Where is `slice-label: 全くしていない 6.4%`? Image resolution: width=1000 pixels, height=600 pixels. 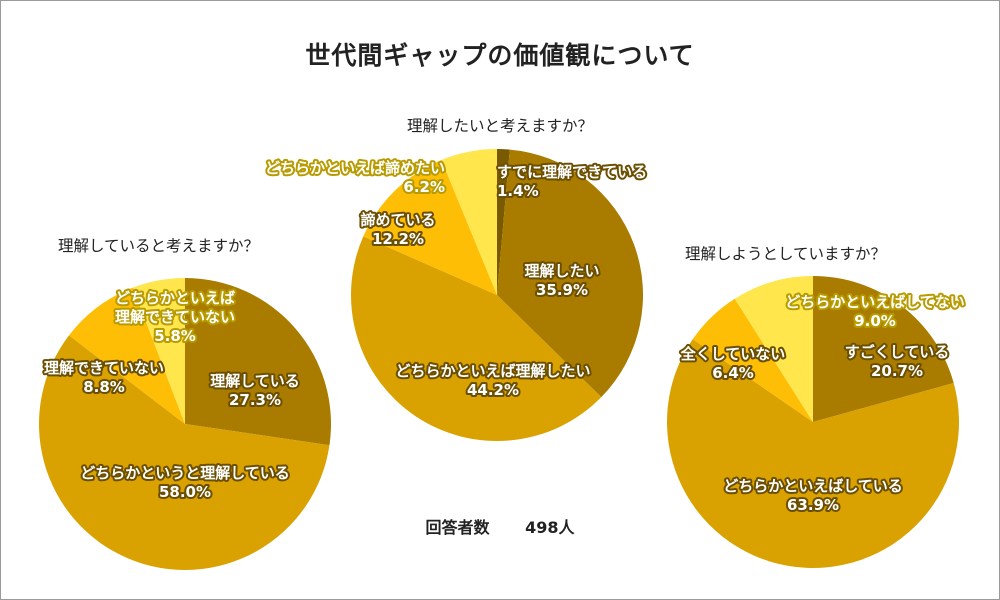 slice-label: 全くしていない 6.4% is located at coordinates (733, 363).